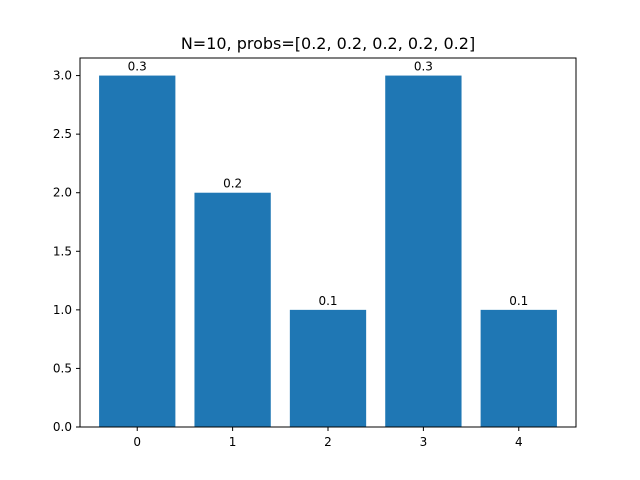 The image size is (640, 480). What do you see at coordinates (137, 442) in the screenshot?
I see `x-tick-label: 0` at bounding box center [137, 442].